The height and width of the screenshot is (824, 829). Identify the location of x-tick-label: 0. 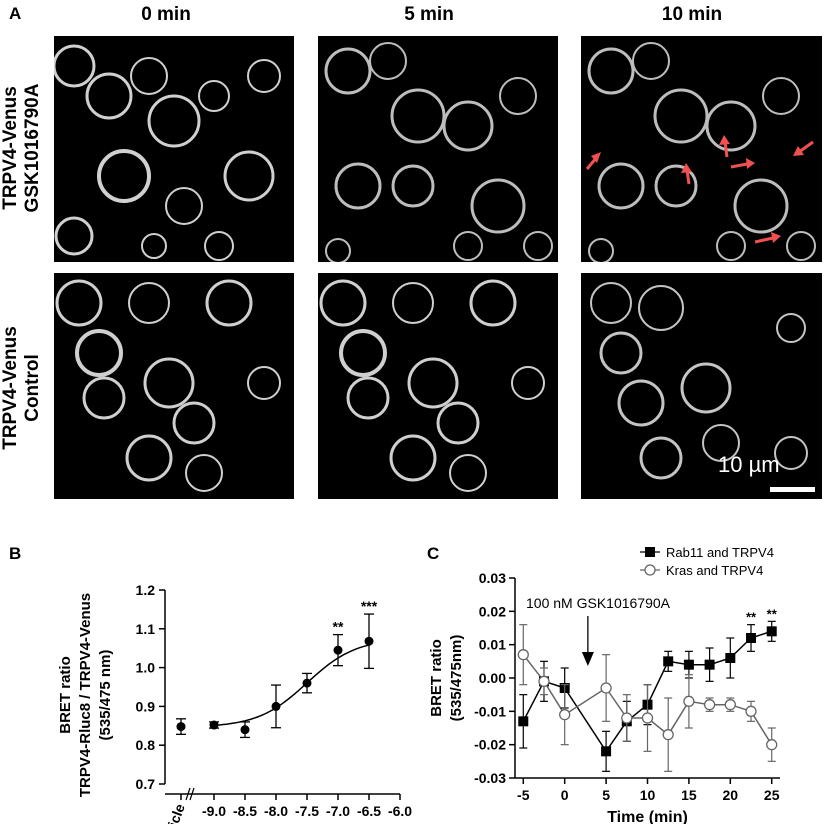
(565, 795).